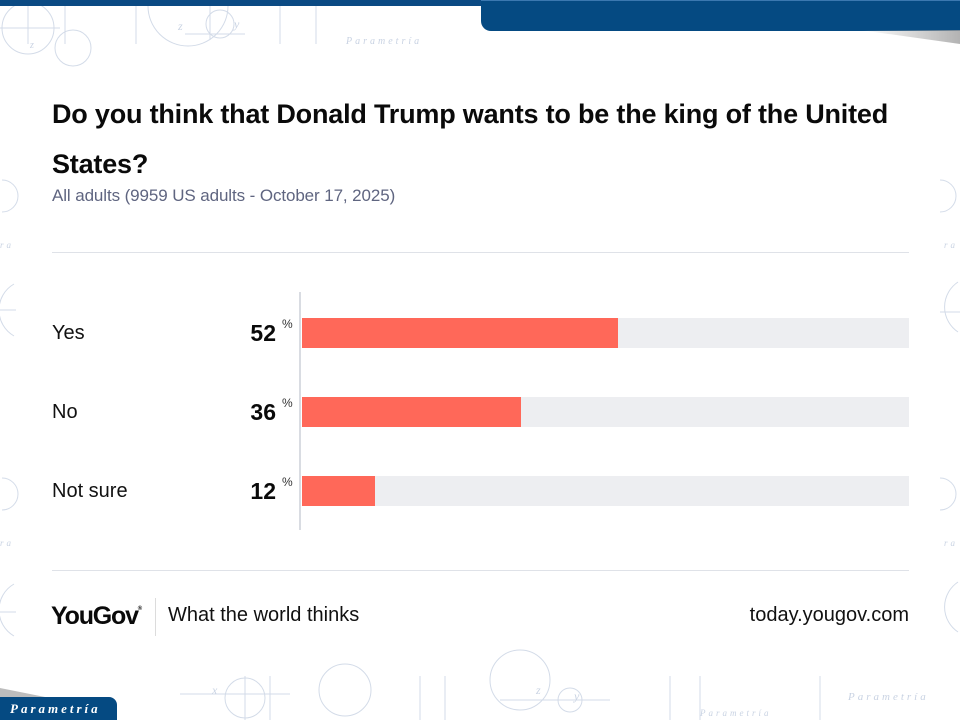 The height and width of the screenshot is (720, 960). I want to click on top-banner-tab, so click(720, 15).